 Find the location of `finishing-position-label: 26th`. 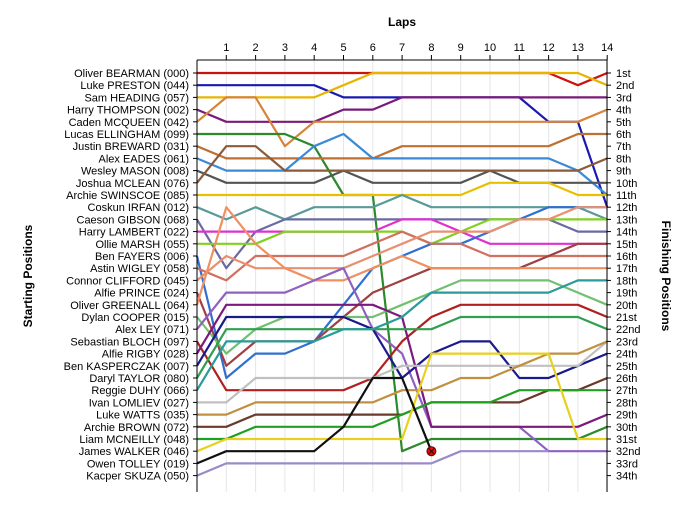

finishing-position-label: 26th is located at coordinates (626, 379).